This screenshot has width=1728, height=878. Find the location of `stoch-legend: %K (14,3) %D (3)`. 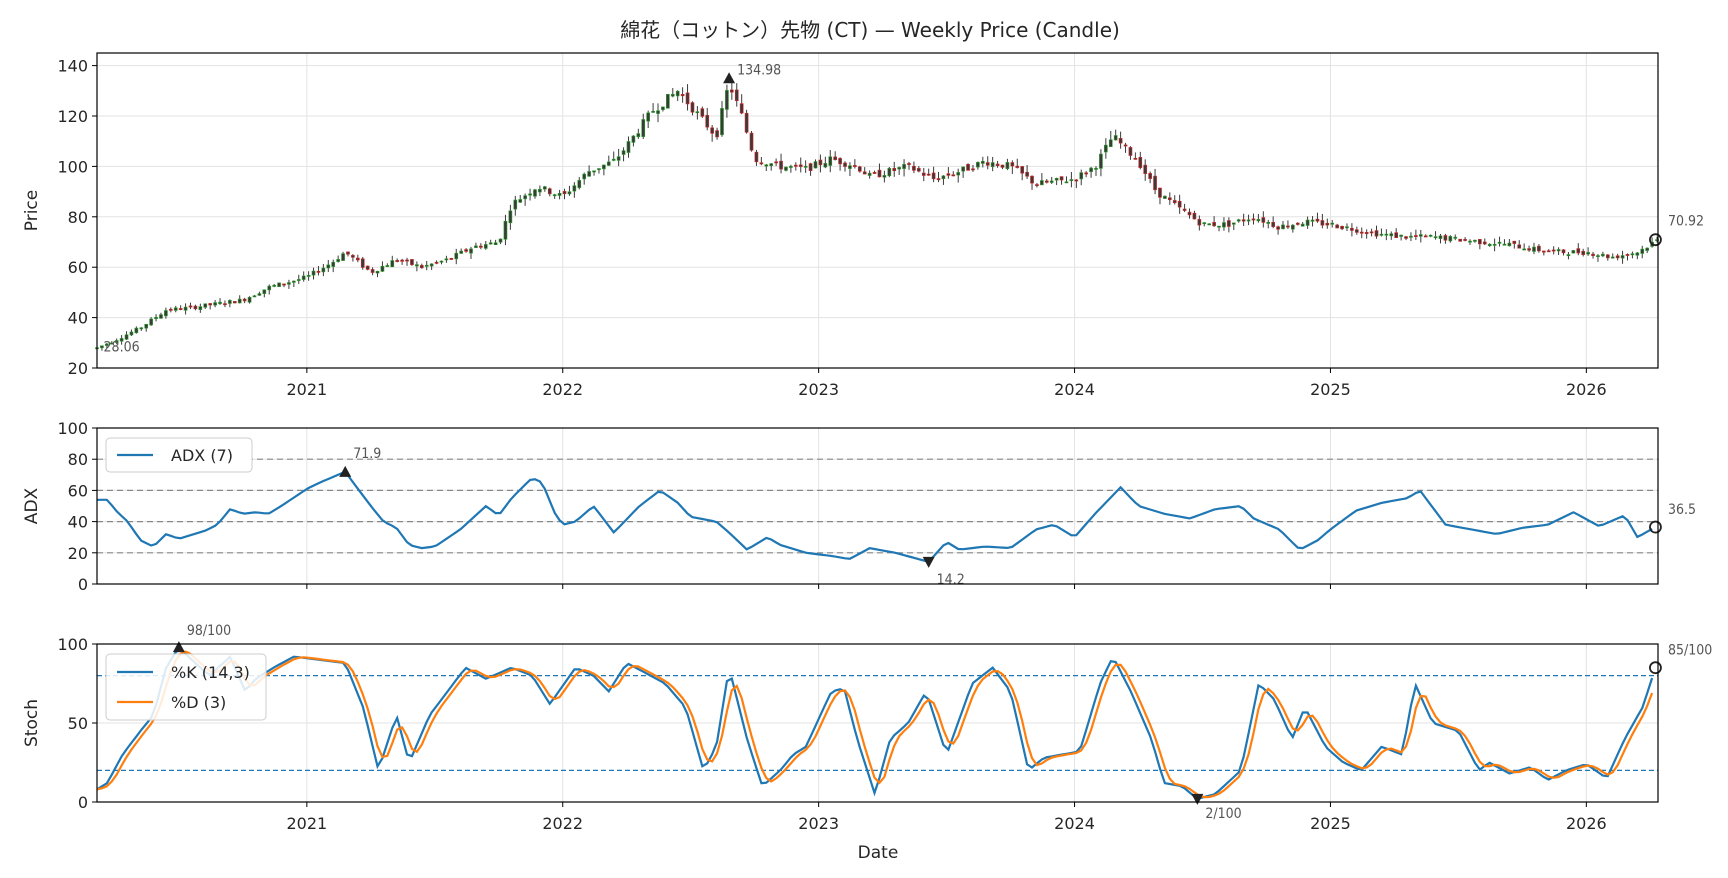

stoch-legend: %K (14,3) %D (3) is located at coordinates (186, 687).